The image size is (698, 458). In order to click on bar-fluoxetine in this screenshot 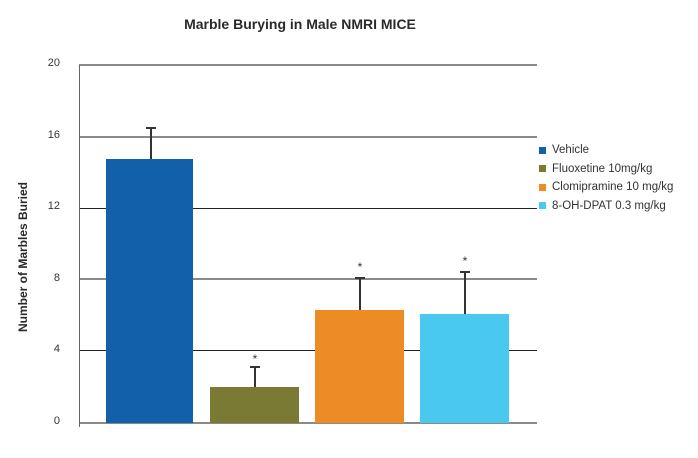, I will do `click(254, 405)`.